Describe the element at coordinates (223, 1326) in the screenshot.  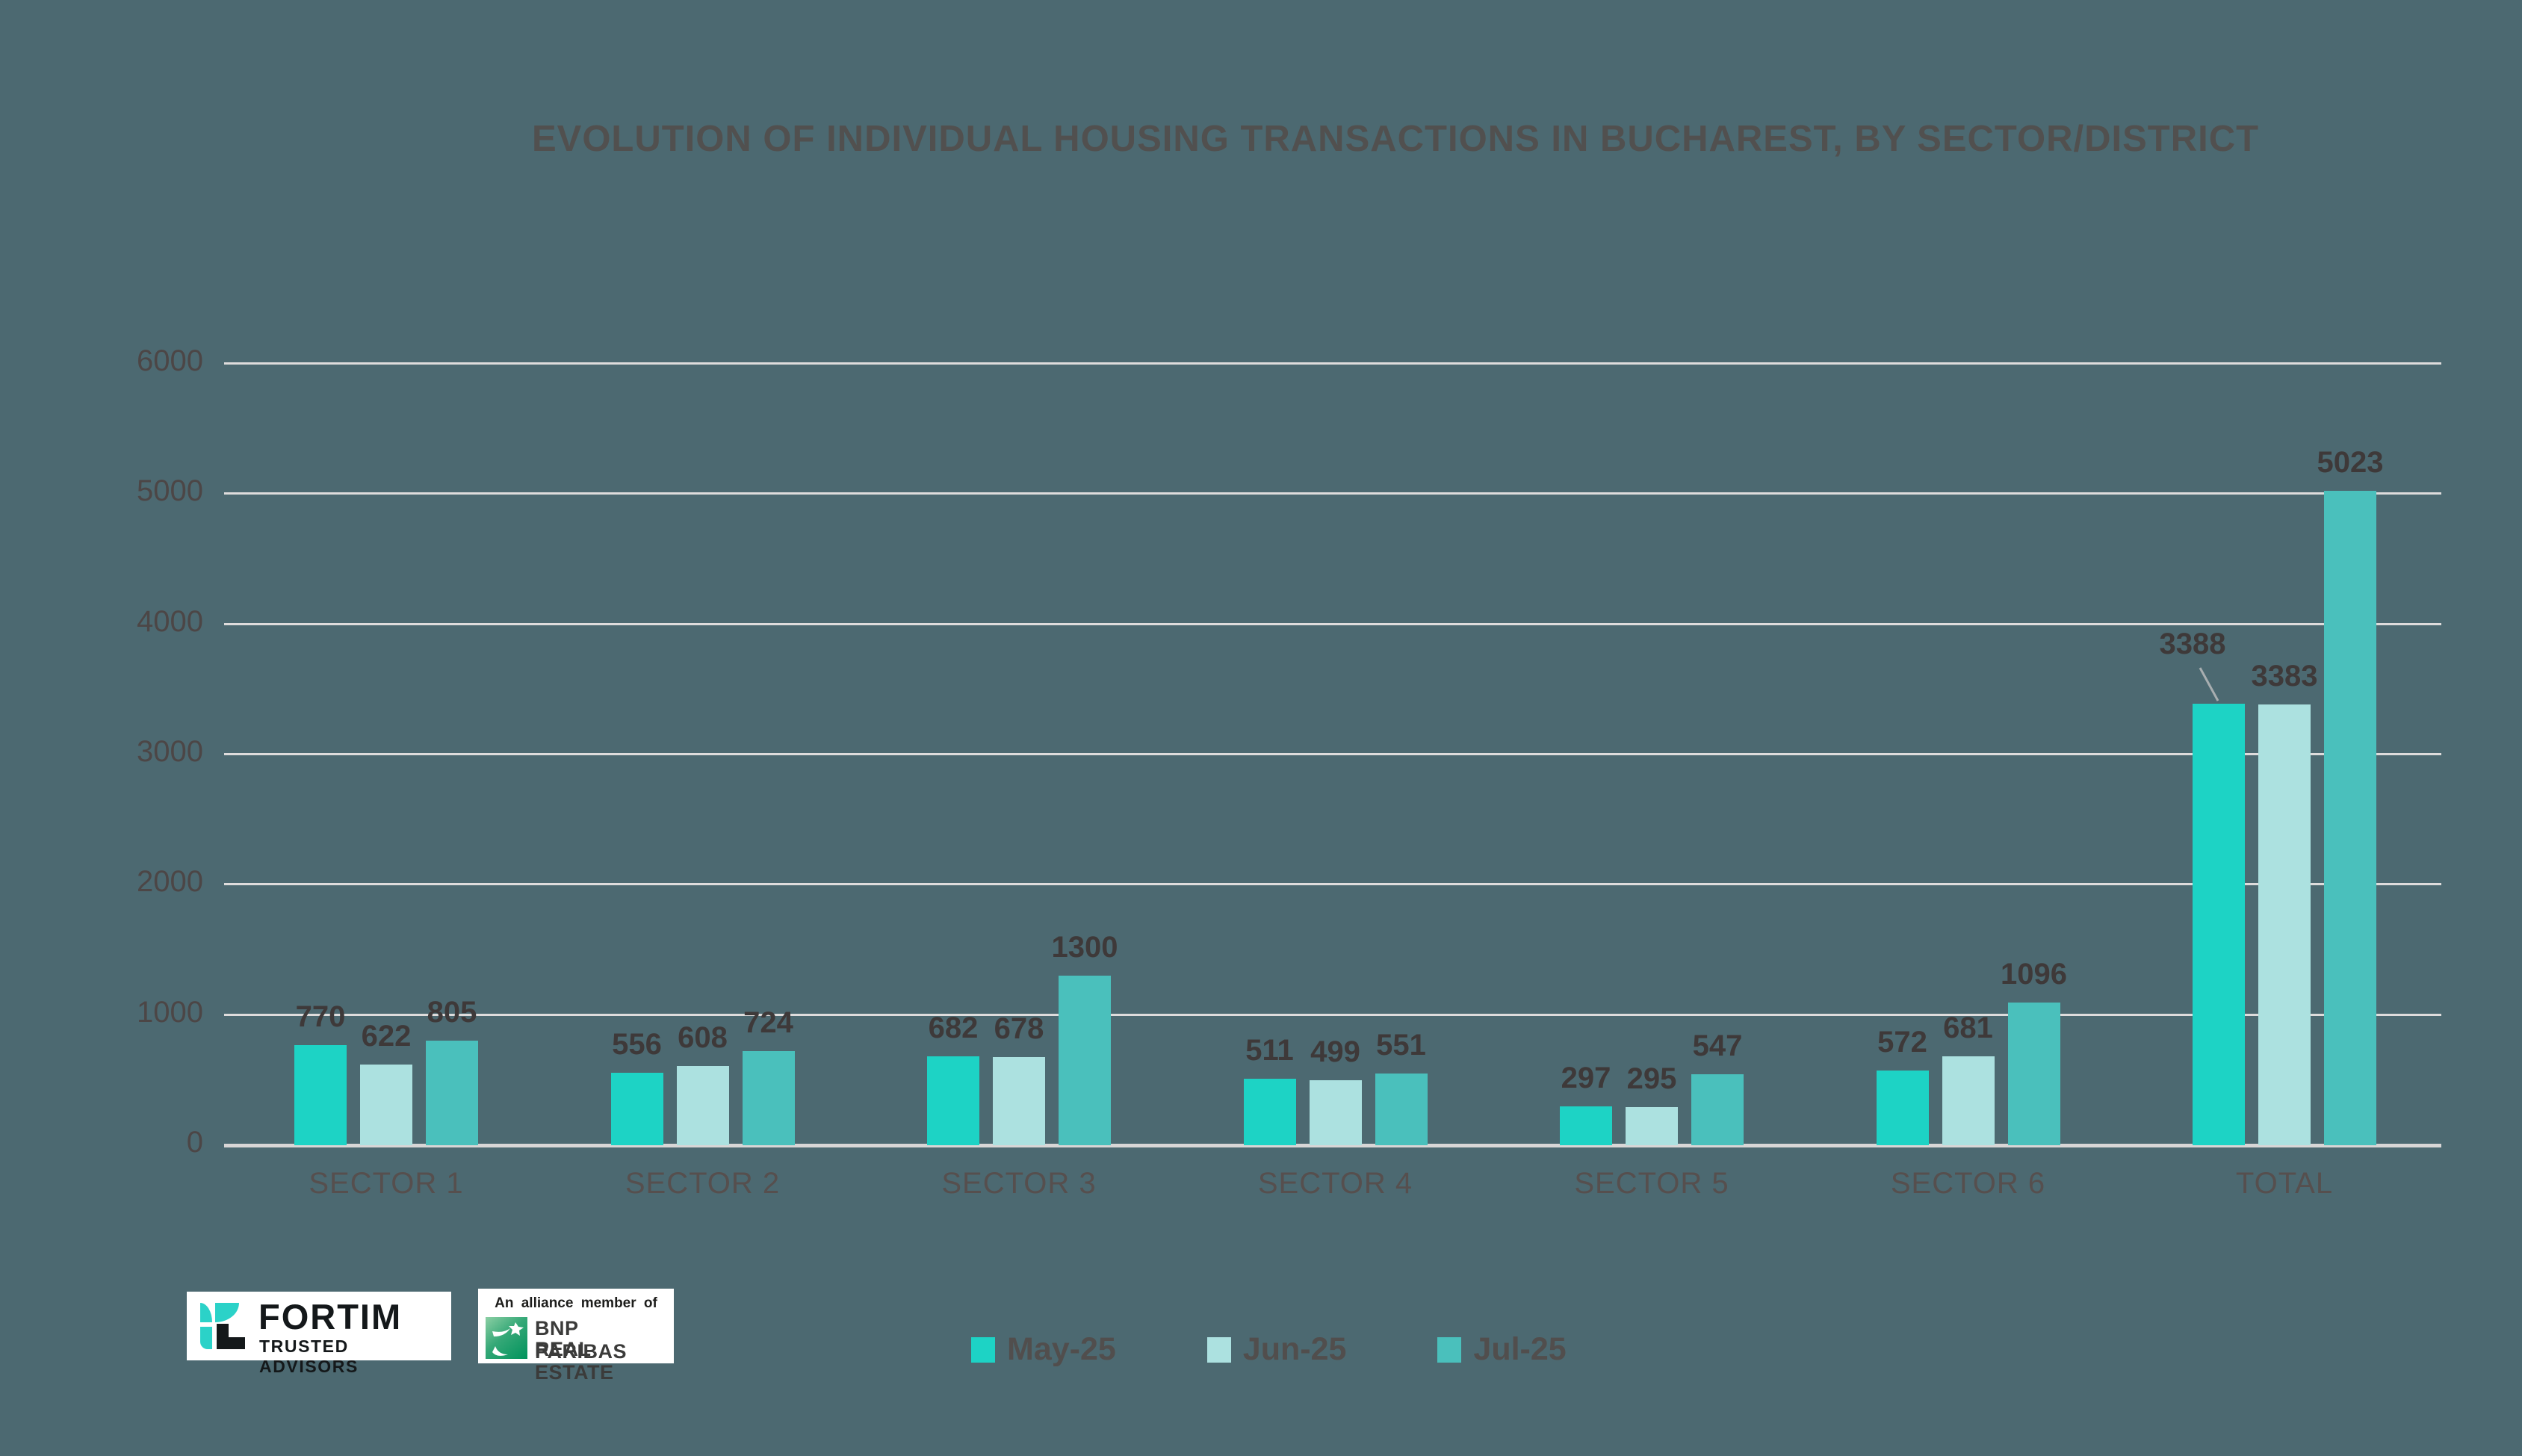
I see `fortim-logo-icon` at that location.